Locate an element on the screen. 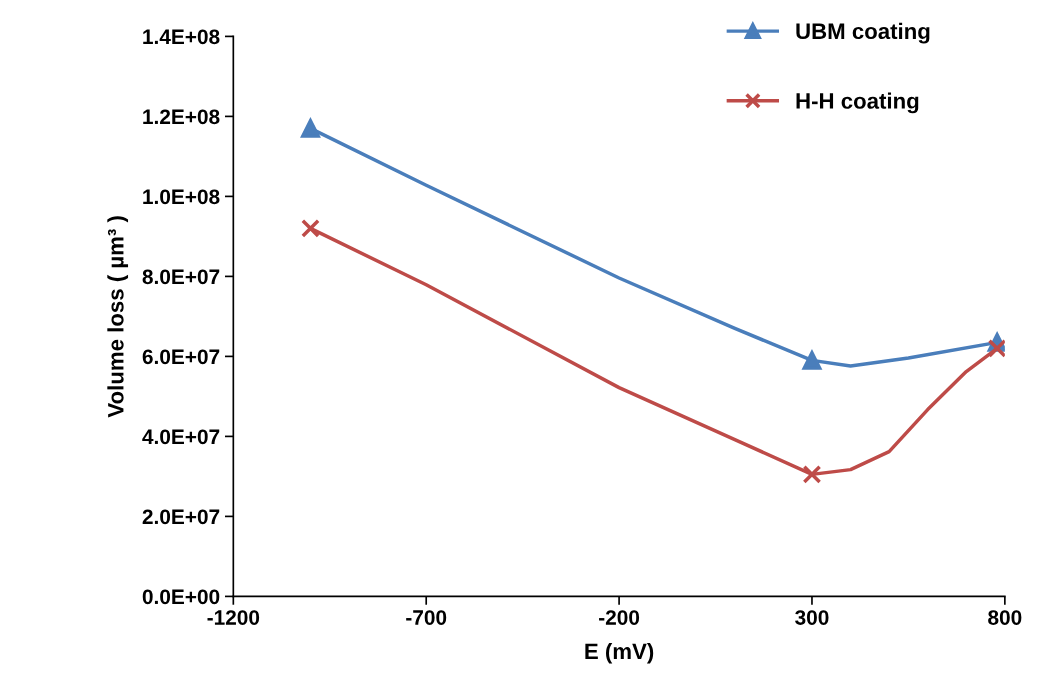 This screenshot has width=1037, height=700. x-tick-label: -1200 is located at coordinates (233, 617).